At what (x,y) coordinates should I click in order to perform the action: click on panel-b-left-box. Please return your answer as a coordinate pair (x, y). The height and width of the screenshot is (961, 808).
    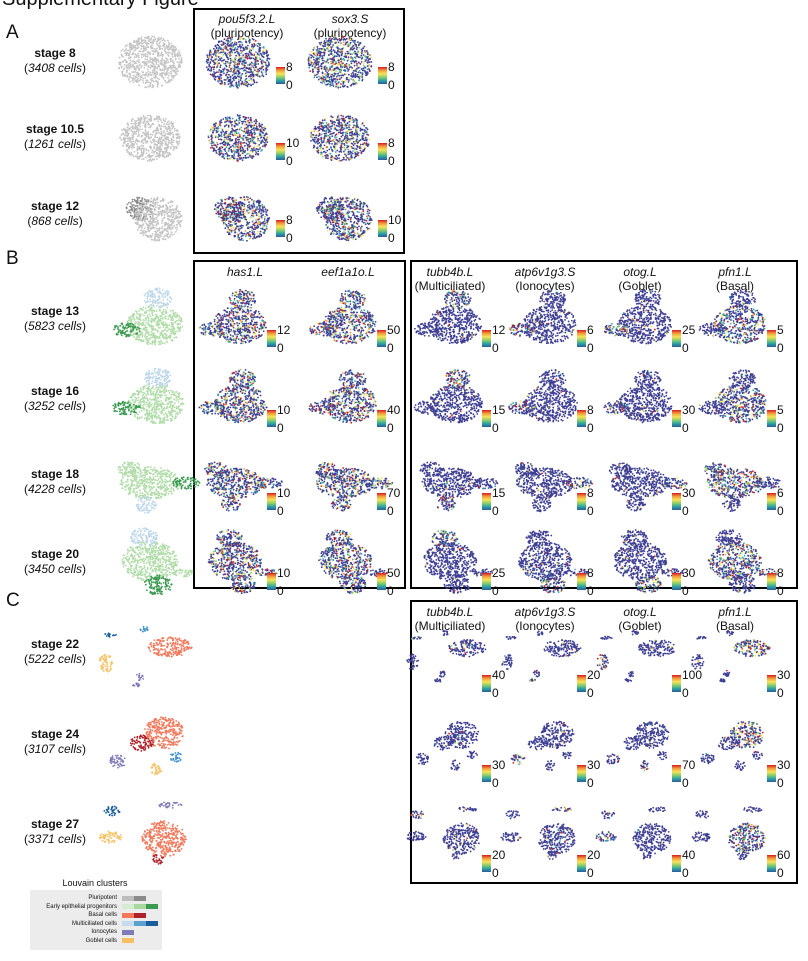
    Looking at the image, I should click on (299, 424).